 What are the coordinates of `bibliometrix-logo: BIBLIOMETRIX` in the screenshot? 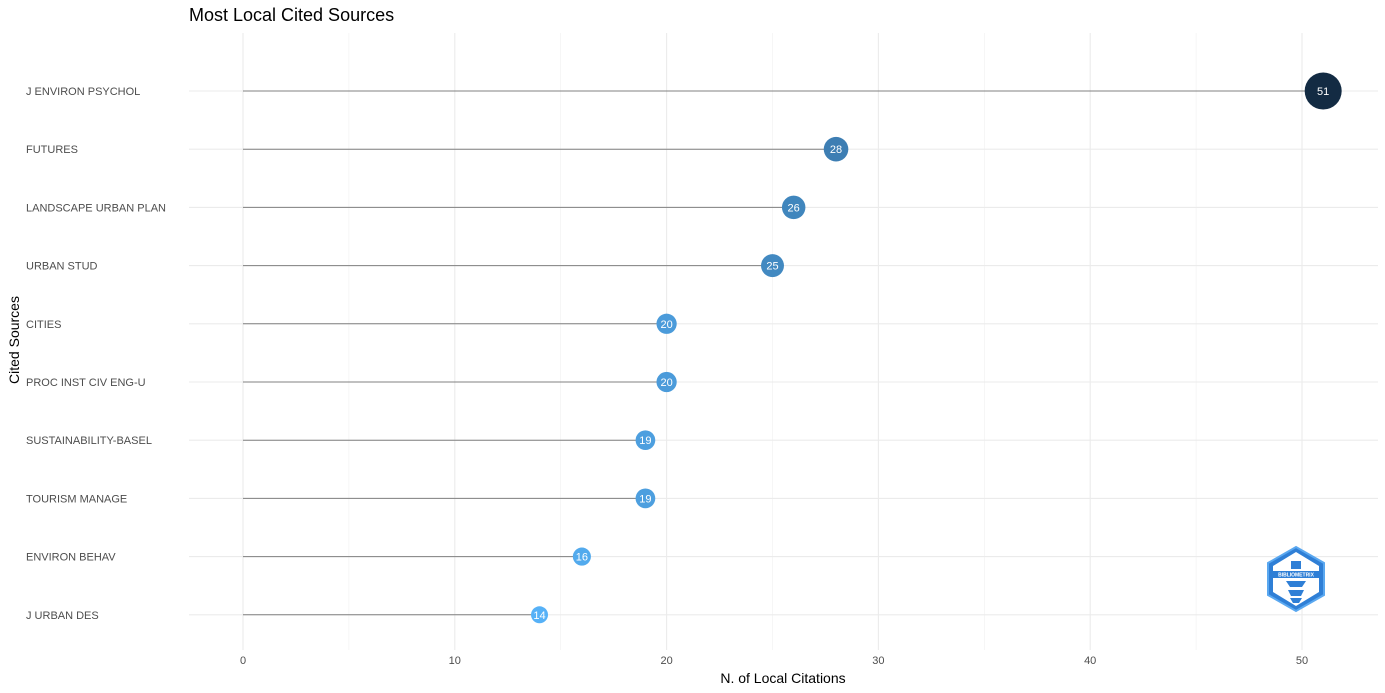 It's located at (1296, 579).